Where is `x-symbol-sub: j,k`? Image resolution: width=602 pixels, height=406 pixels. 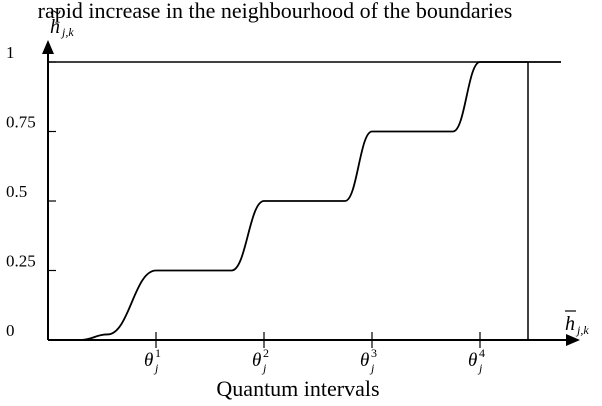
x-symbol-sub: j,k is located at coordinates (582, 330).